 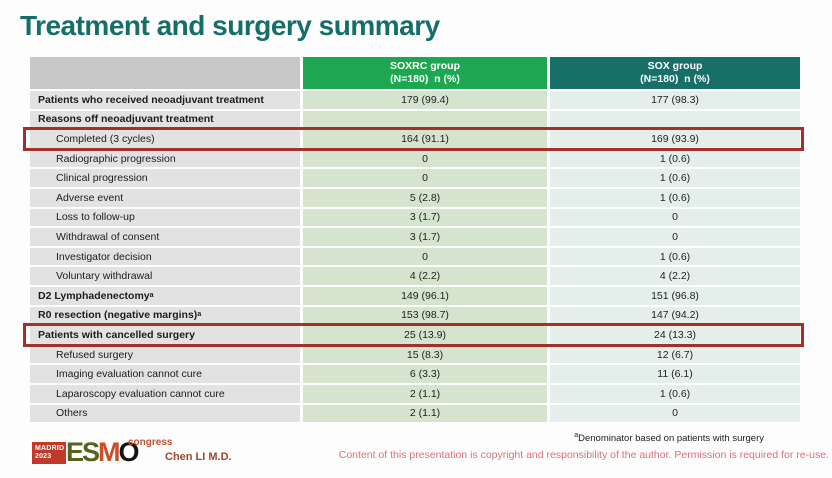 I want to click on table-row: Withdrawal of consent 3 (1.7) 0, so click(x=415, y=237).